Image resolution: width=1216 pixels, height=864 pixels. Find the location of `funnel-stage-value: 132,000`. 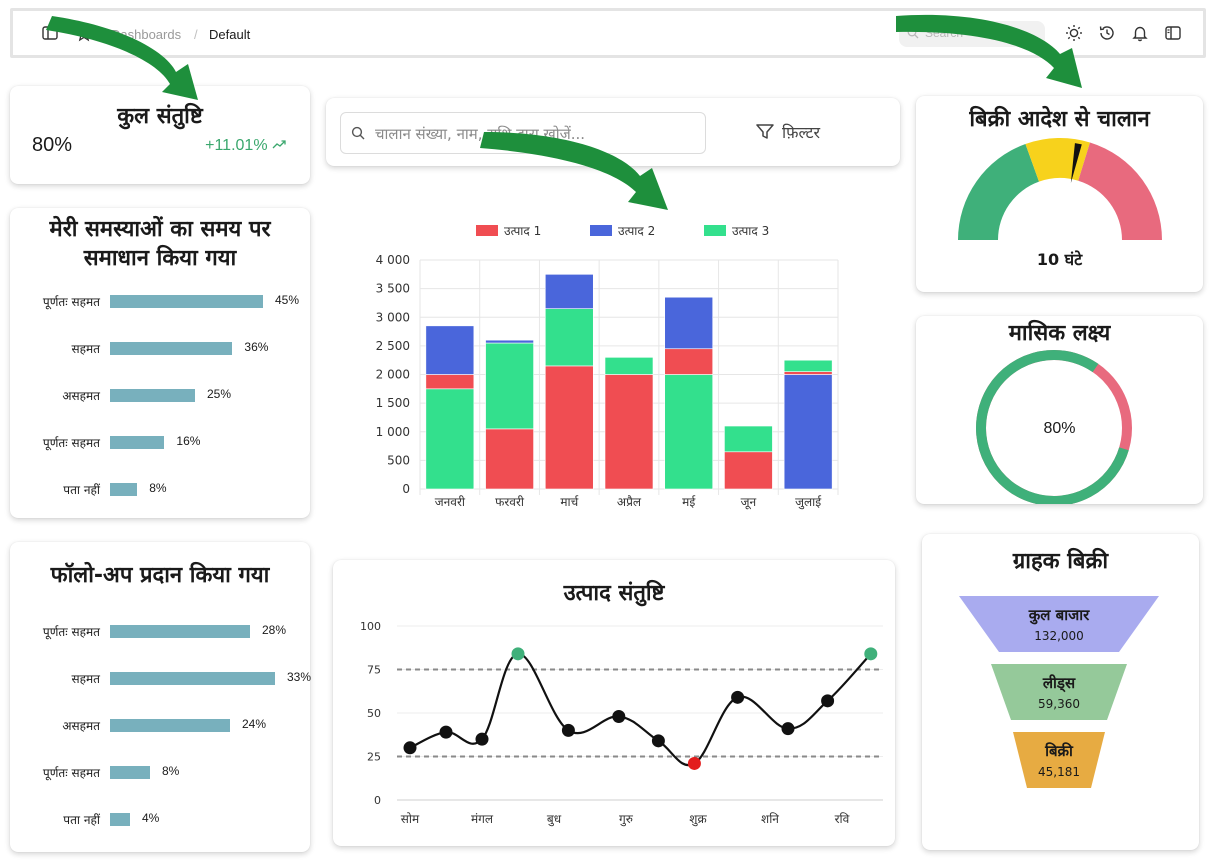

funnel-stage-value: 132,000 is located at coordinates (1059, 636).